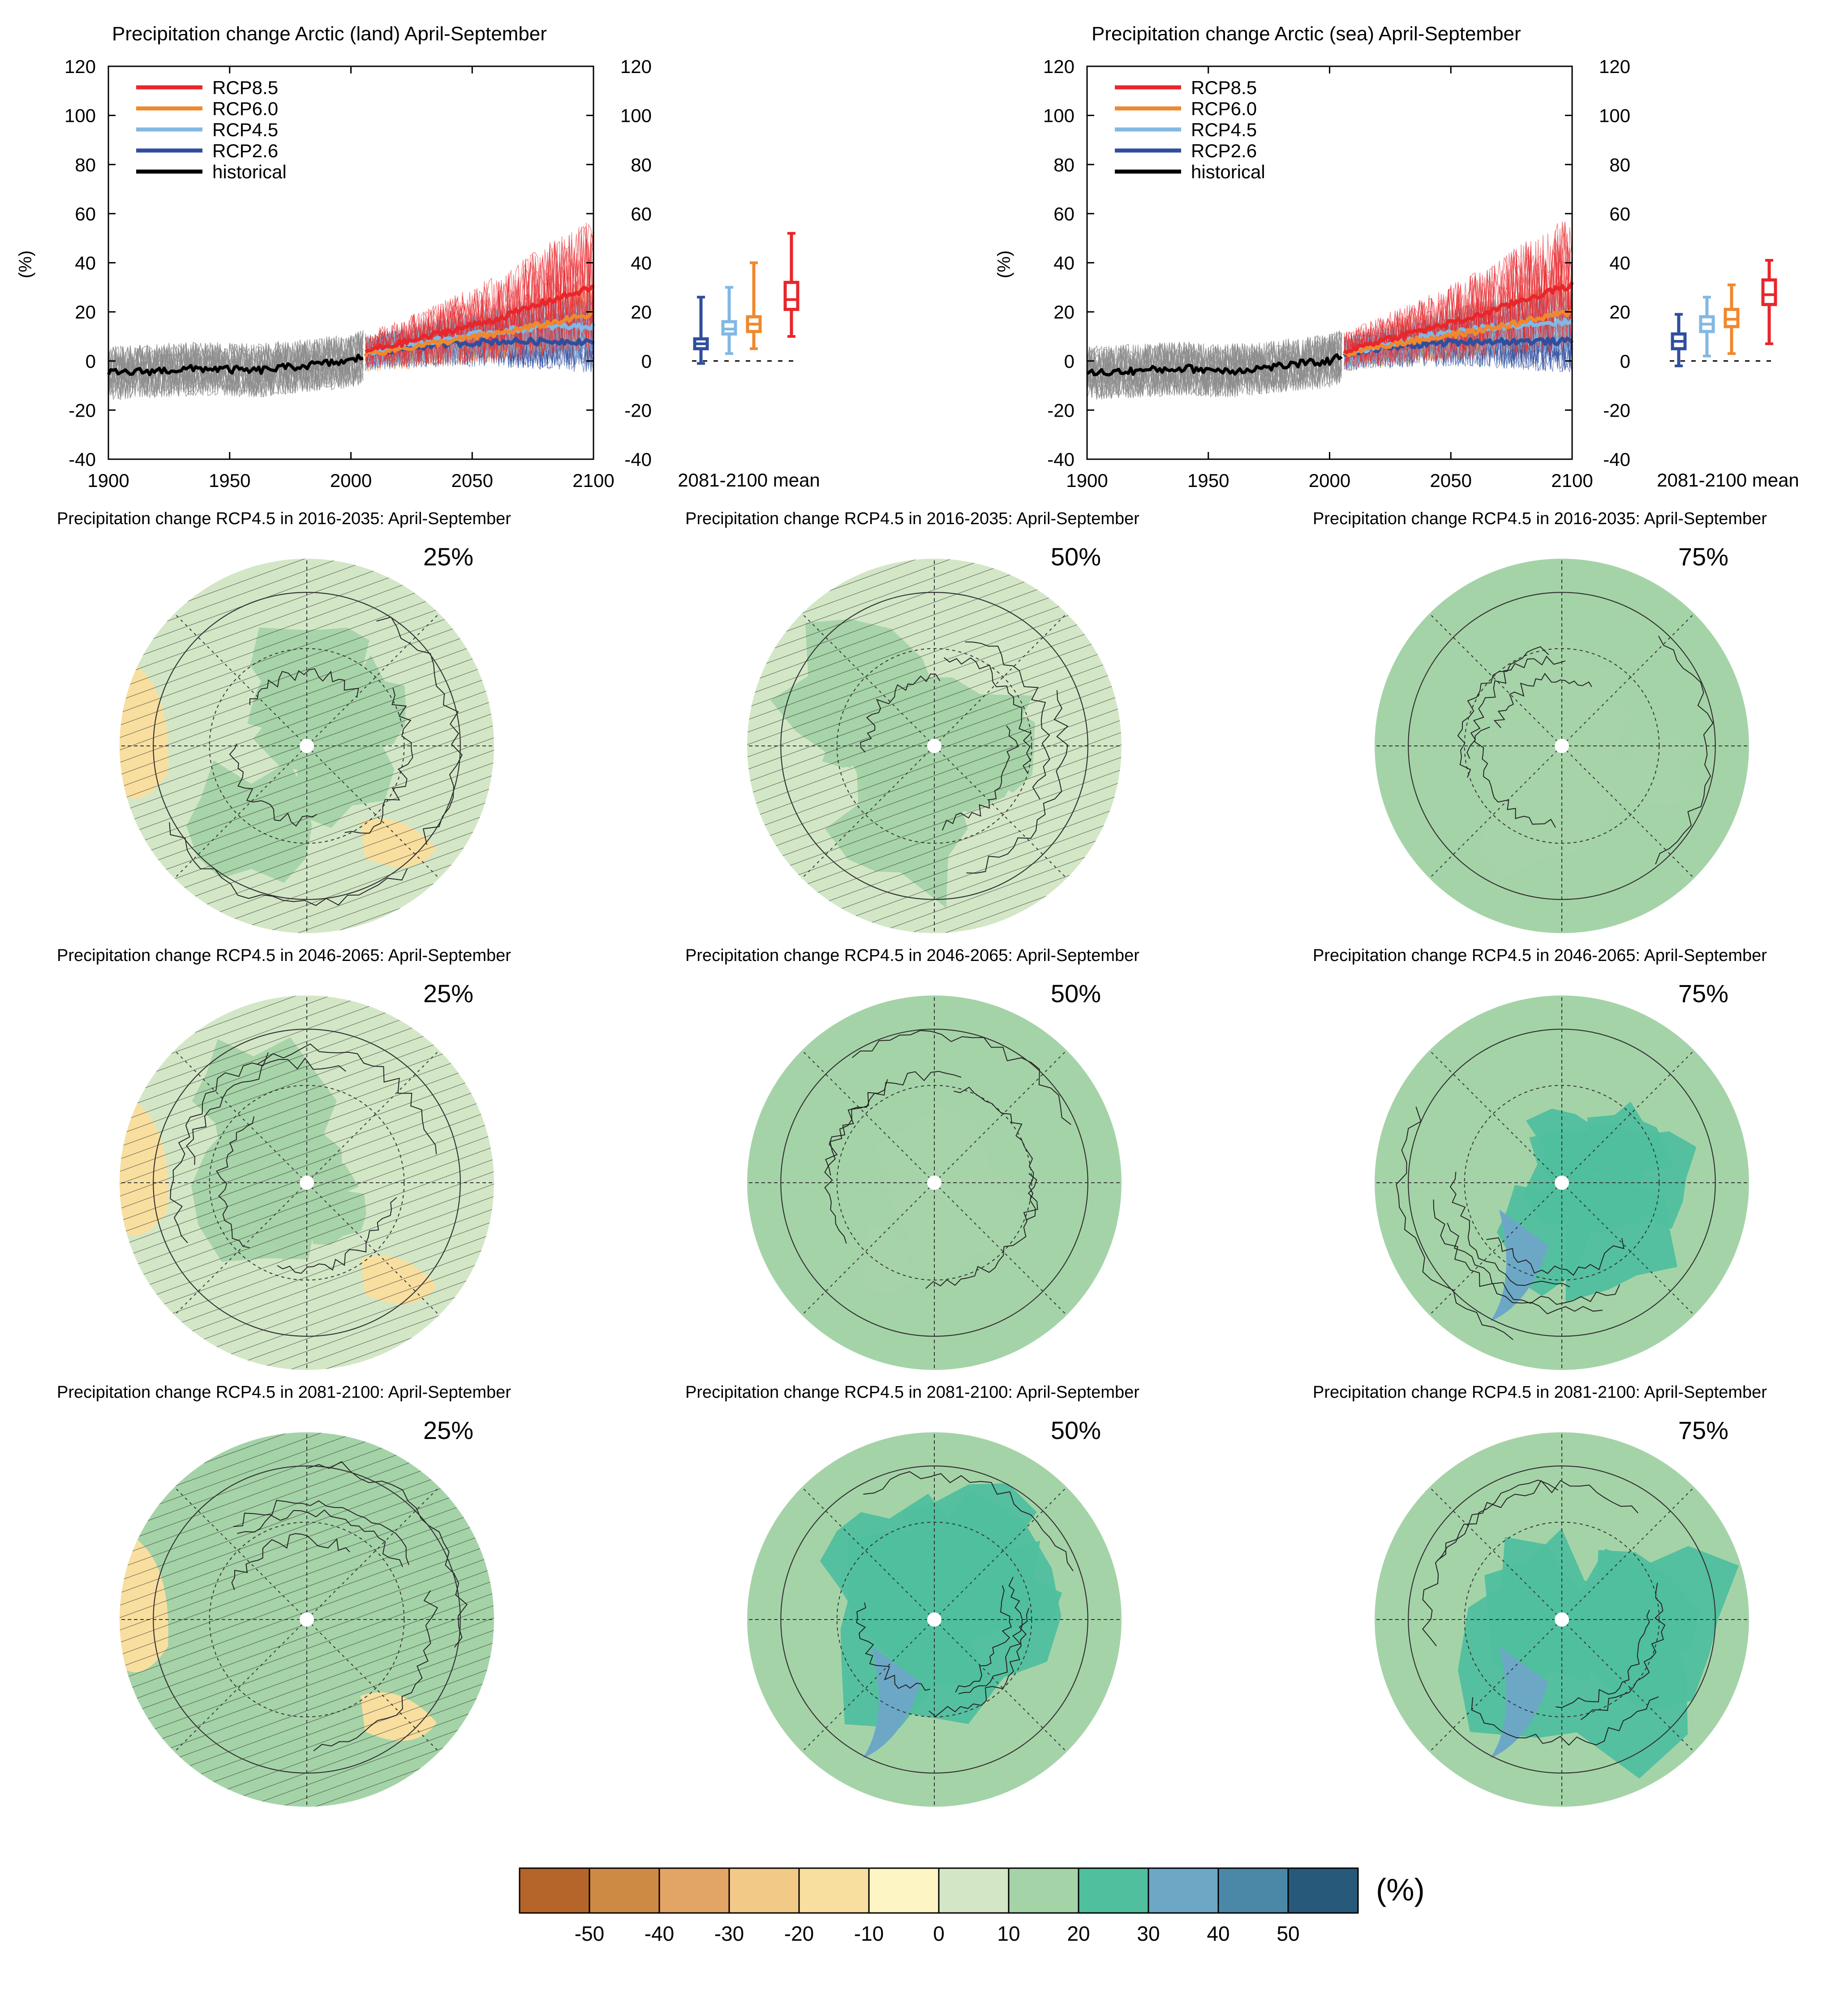 Image resolution: width=1844 pixels, height=2016 pixels. I want to click on y-tick-label-right: 80, so click(1619, 164).